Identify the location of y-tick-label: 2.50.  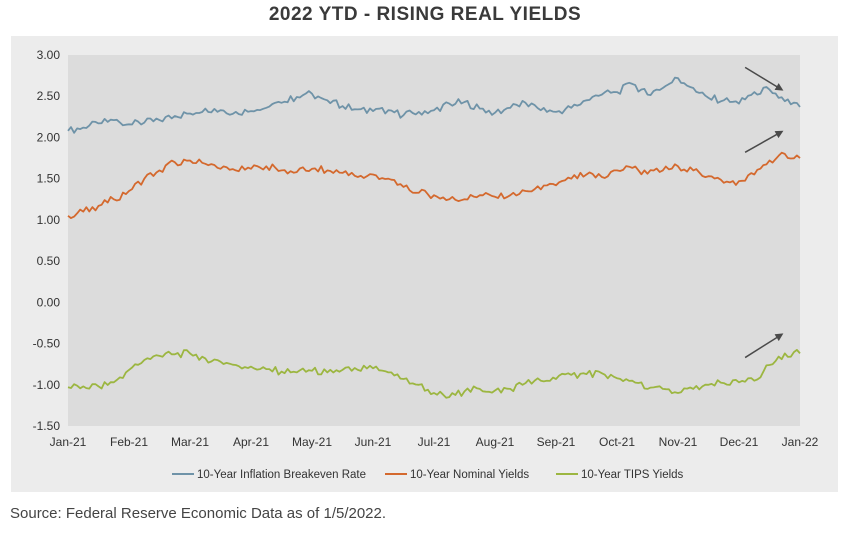
(49, 96).